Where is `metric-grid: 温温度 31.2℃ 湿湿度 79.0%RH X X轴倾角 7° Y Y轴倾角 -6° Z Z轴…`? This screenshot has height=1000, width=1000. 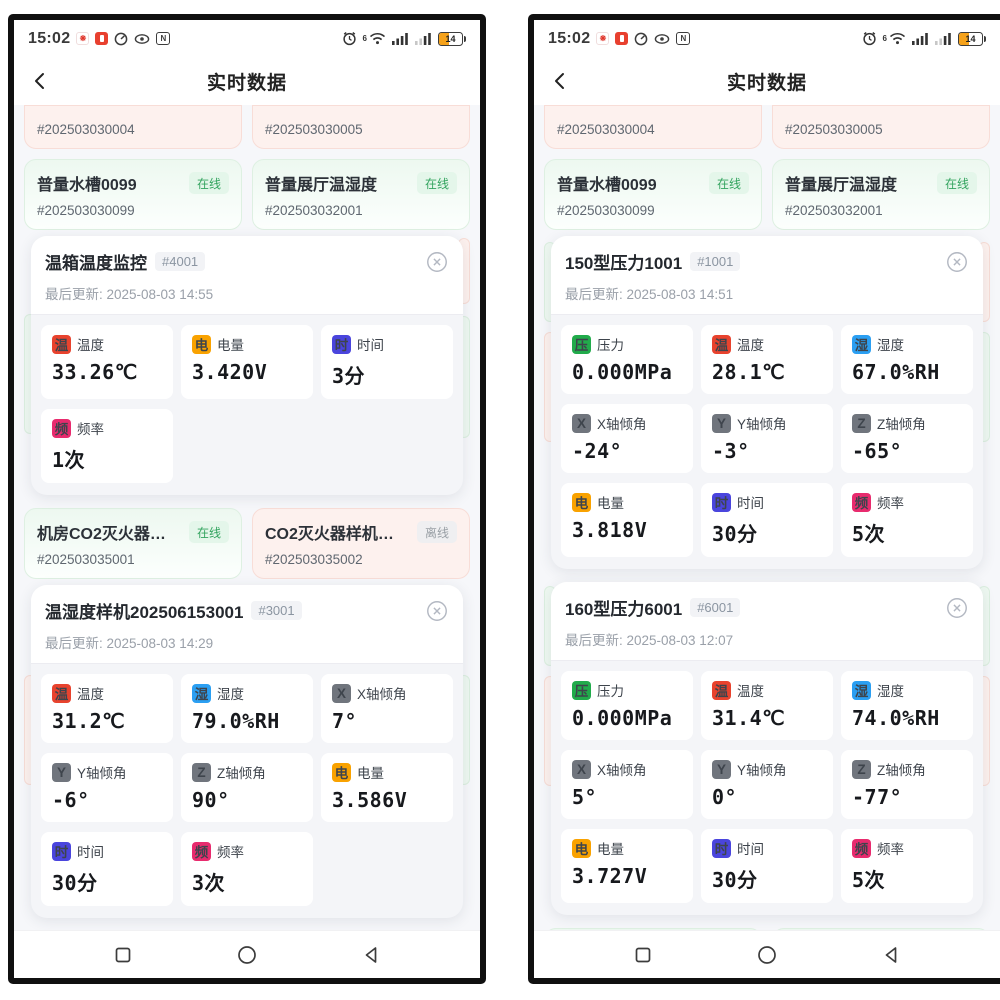
metric-grid: 温温度 31.2℃ 湿湿度 79.0%RH X X轴倾角 7° Y Y轴倾角 -6° Z Z轴… is located at coordinates (247, 791).